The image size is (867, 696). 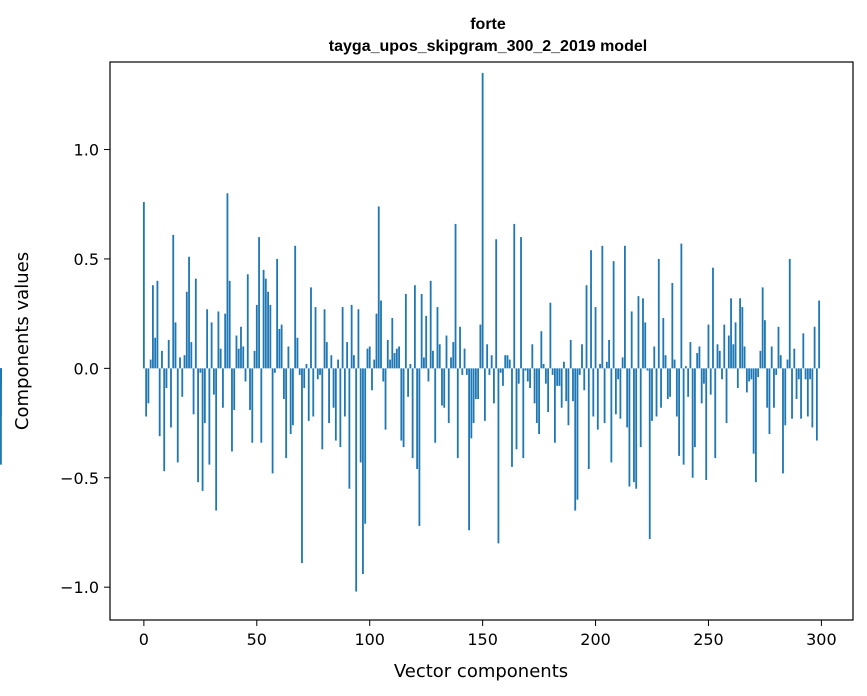 What do you see at coordinates (708, 639) in the screenshot?
I see `x-tick-label: 250` at bounding box center [708, 639].